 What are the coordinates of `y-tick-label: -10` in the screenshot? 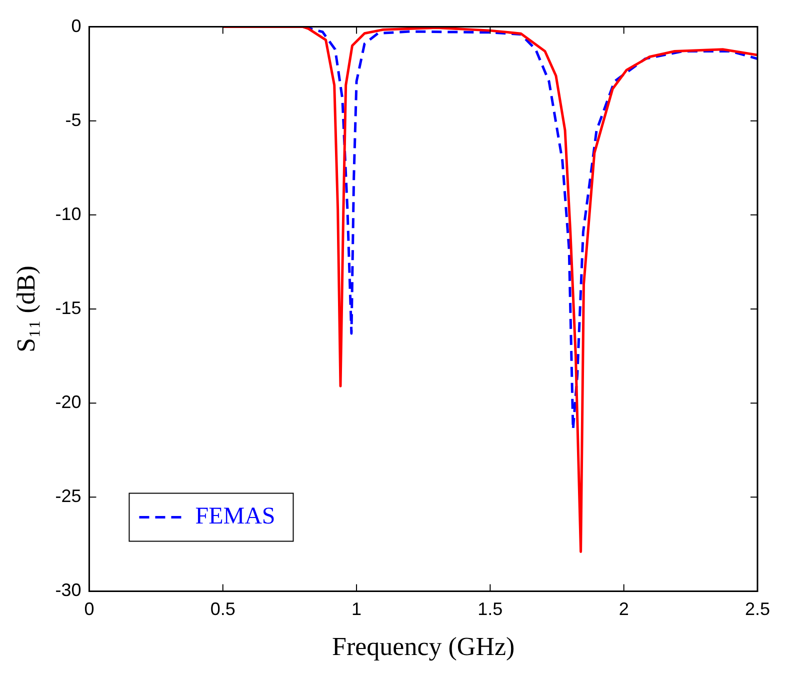 It's located at (68, 214).